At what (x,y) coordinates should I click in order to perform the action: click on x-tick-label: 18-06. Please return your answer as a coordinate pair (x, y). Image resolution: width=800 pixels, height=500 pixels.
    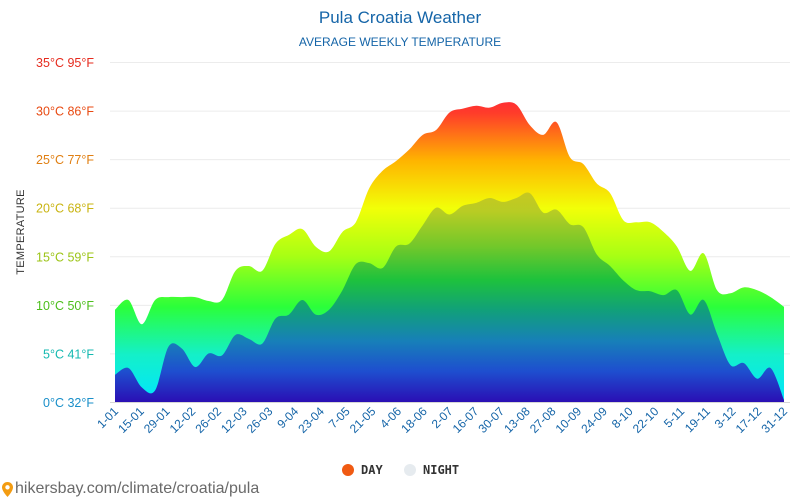
    Looking at the image, I should click on (414, 420).